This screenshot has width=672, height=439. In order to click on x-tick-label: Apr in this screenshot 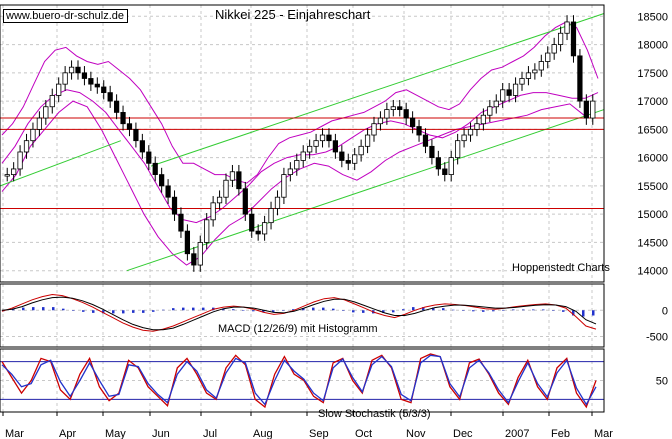, I will do `click(67, 433)`.